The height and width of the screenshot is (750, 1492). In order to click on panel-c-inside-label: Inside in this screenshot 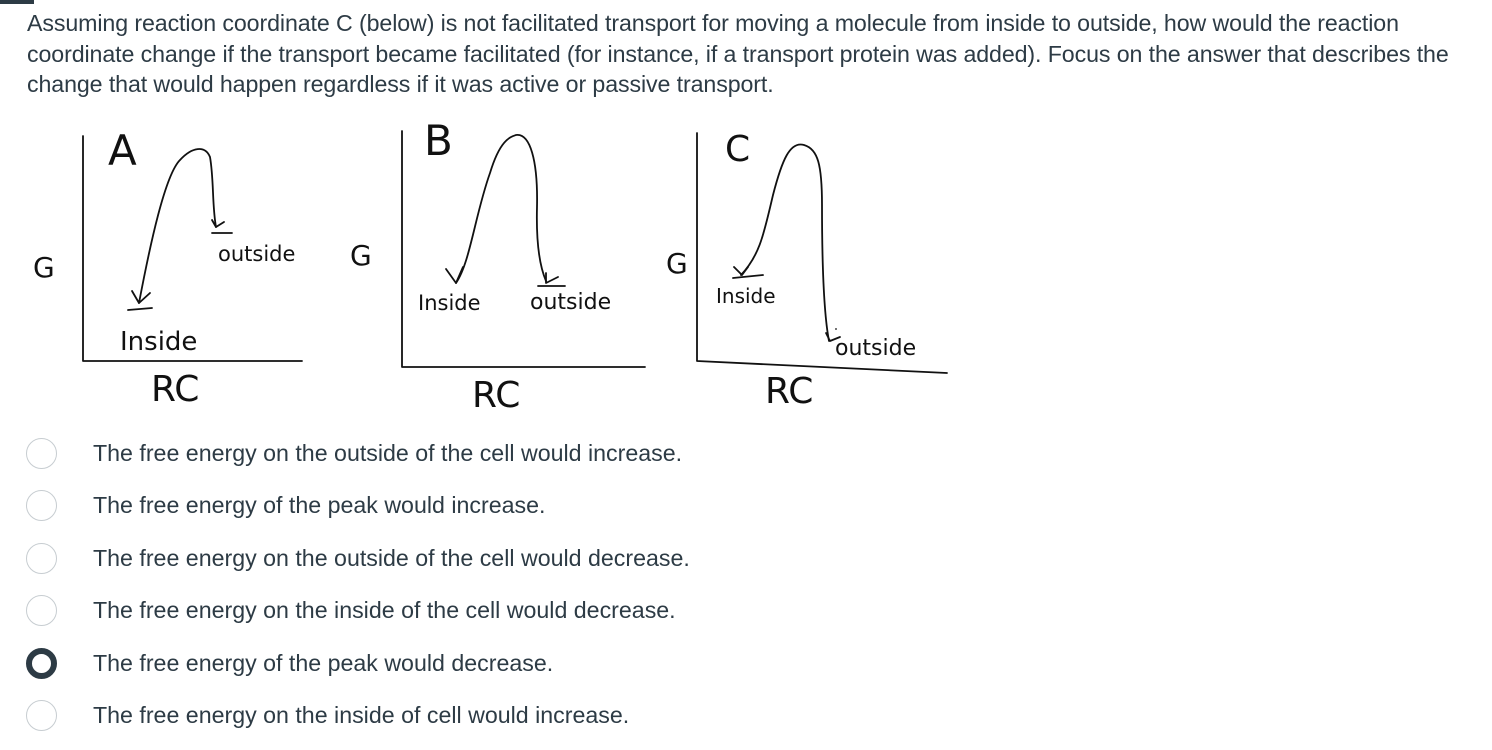, I will do `click(746, 296)`.